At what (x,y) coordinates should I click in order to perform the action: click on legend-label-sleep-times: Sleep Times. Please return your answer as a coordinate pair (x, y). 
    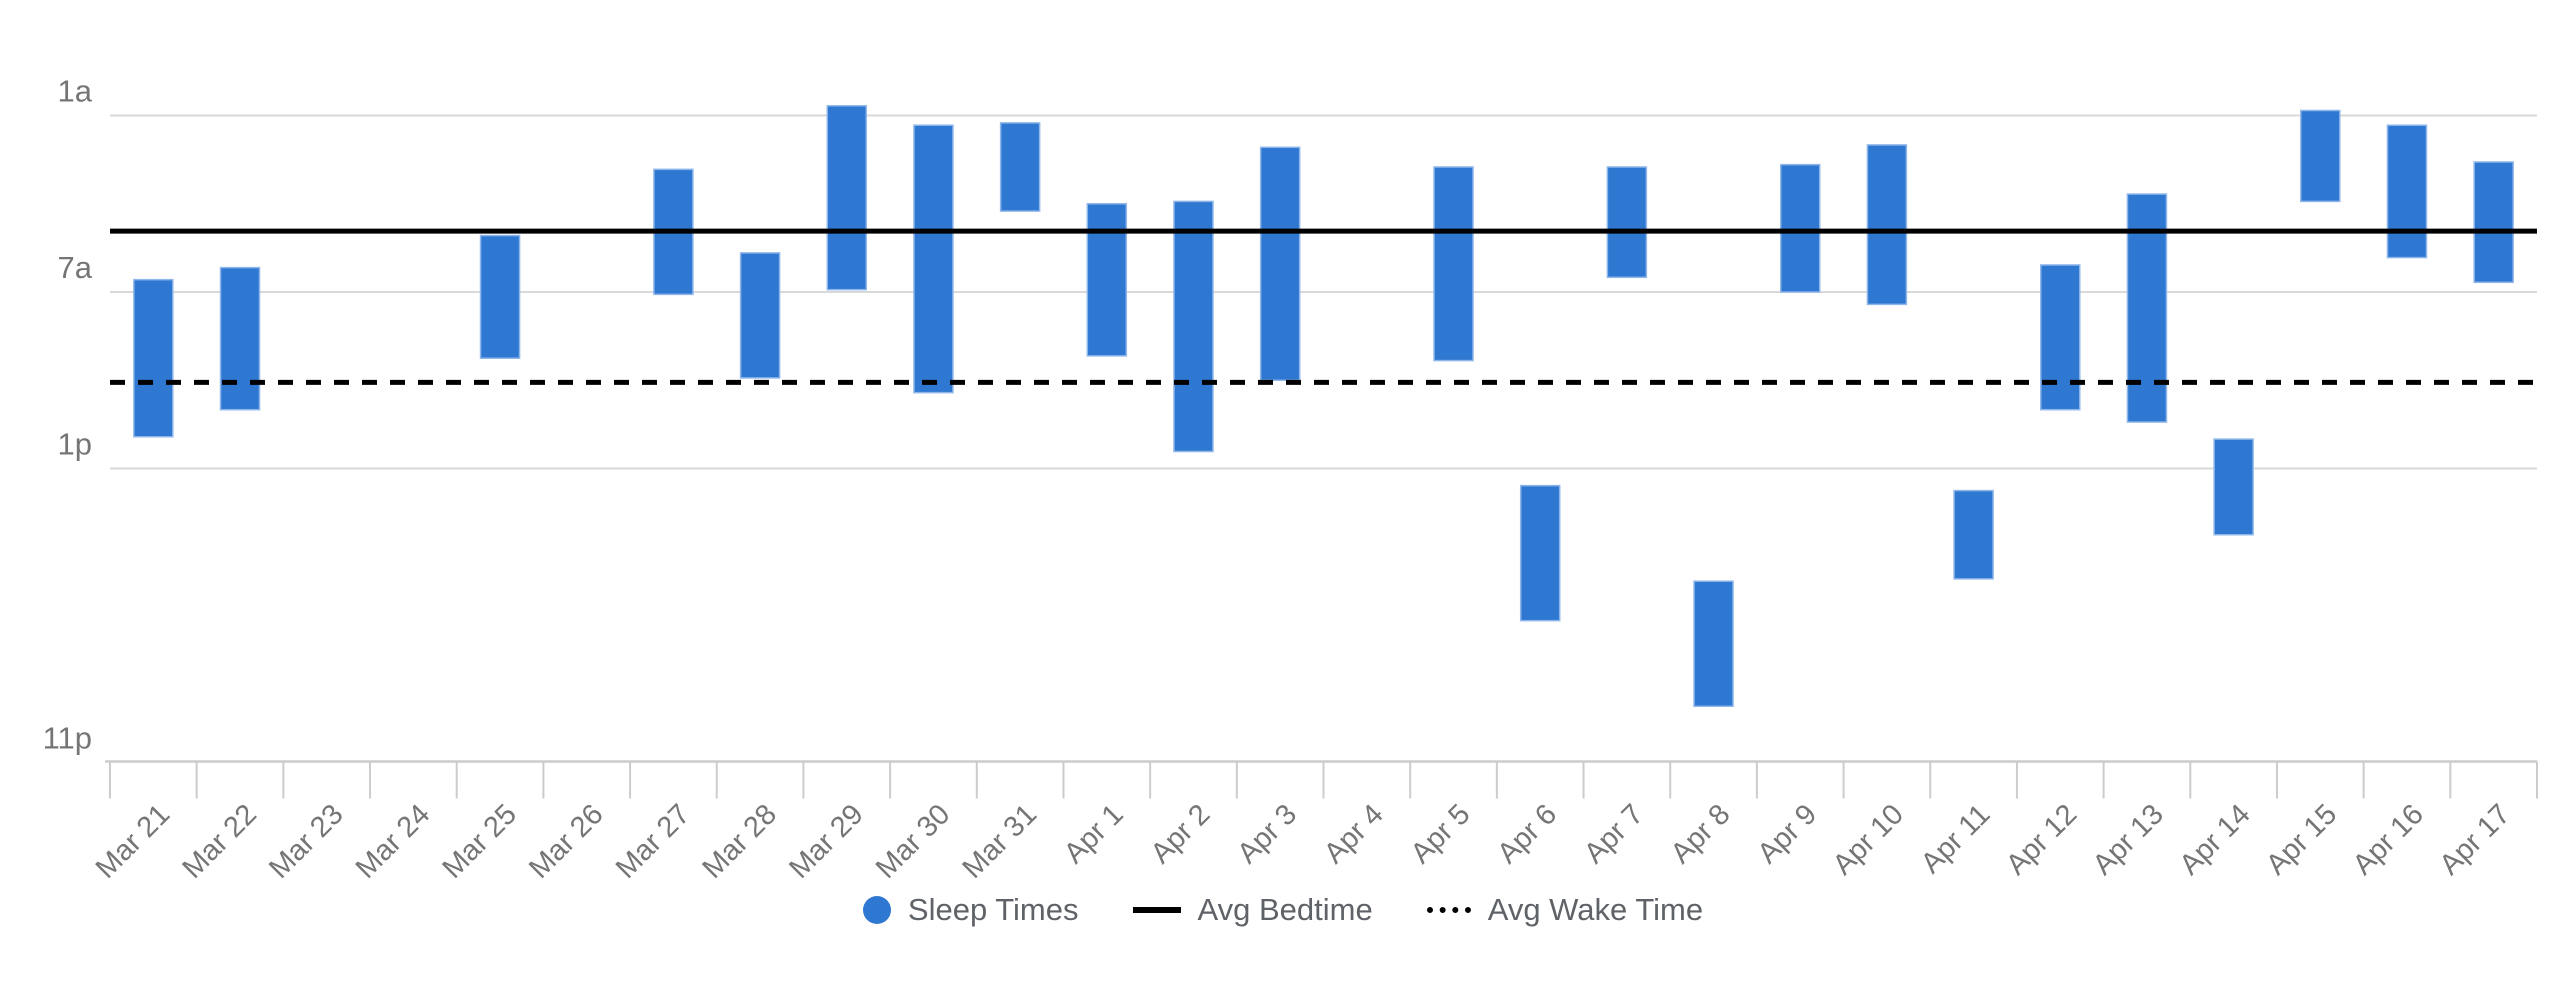
    Looking at the image, I should click on (993, 909).